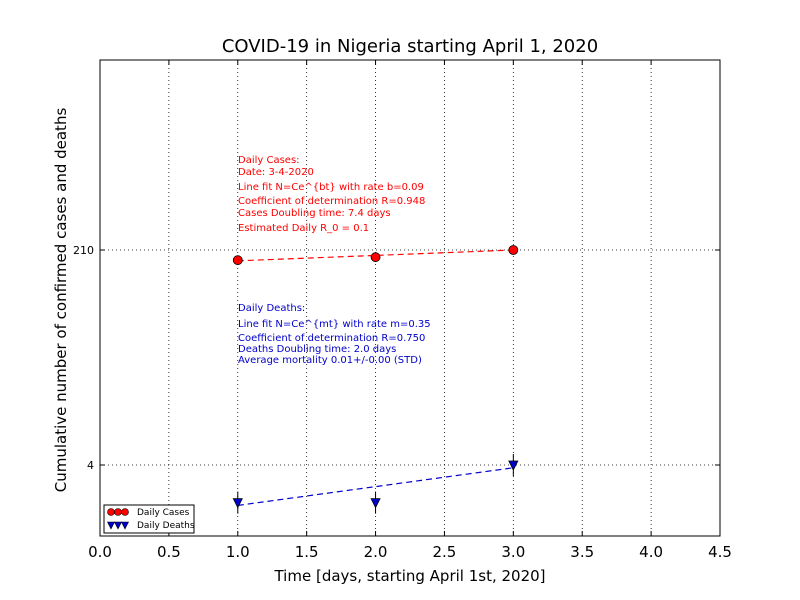  What do you see at coordinates (169, 552) in the screenshot?
I see `x-tick-label: 0.5` at bounding box center [169, 552].